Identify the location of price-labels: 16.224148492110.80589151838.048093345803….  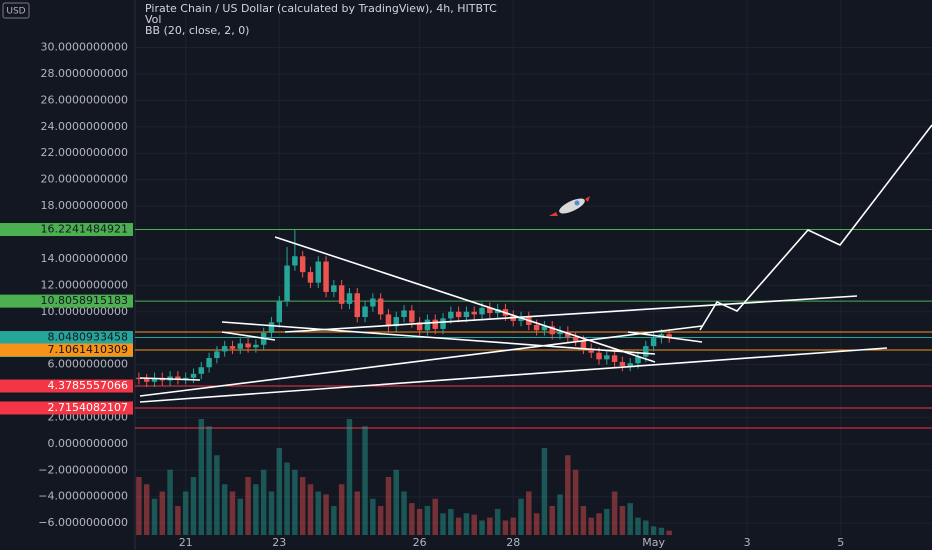
(66, 319).